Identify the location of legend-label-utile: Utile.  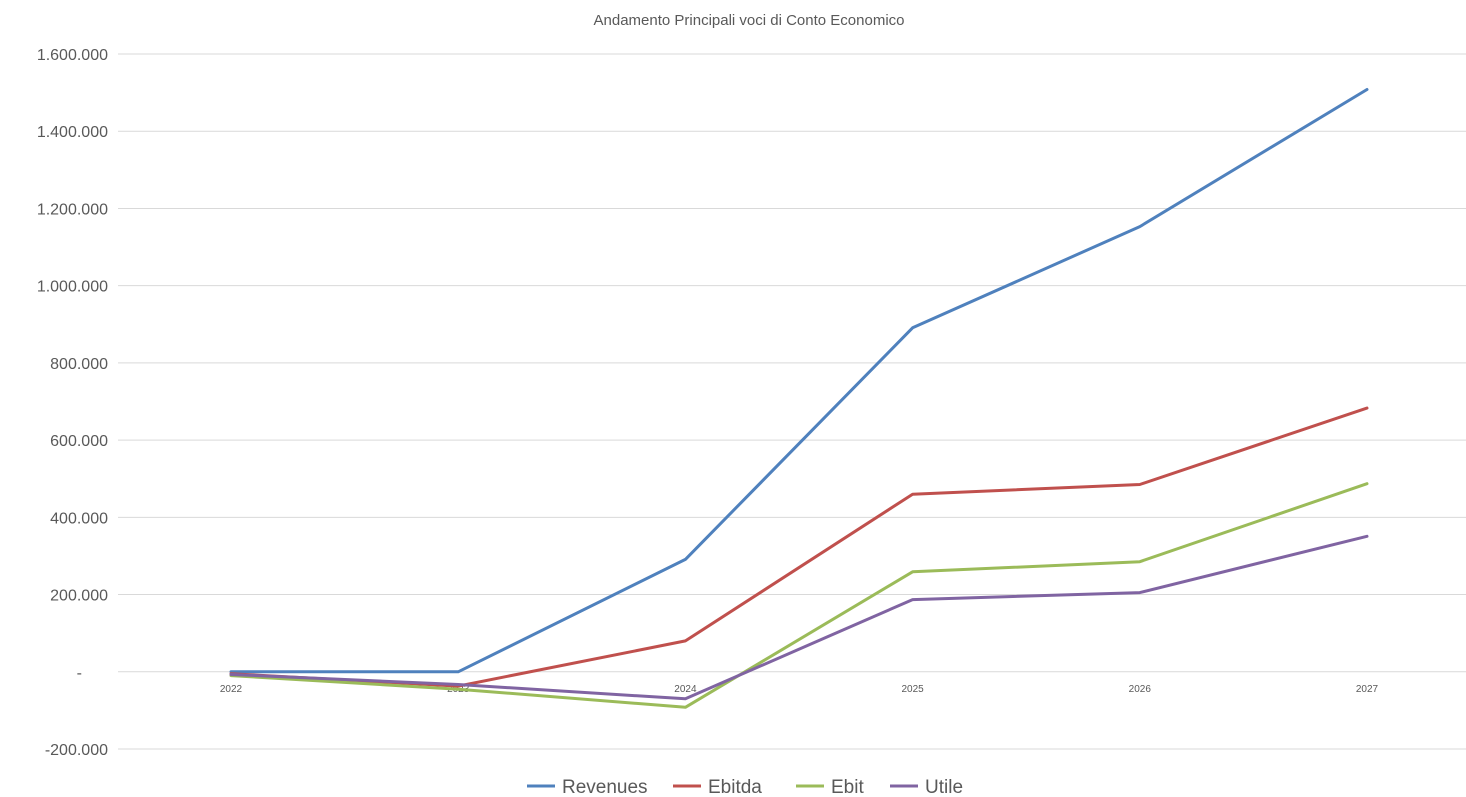
(944, 787).